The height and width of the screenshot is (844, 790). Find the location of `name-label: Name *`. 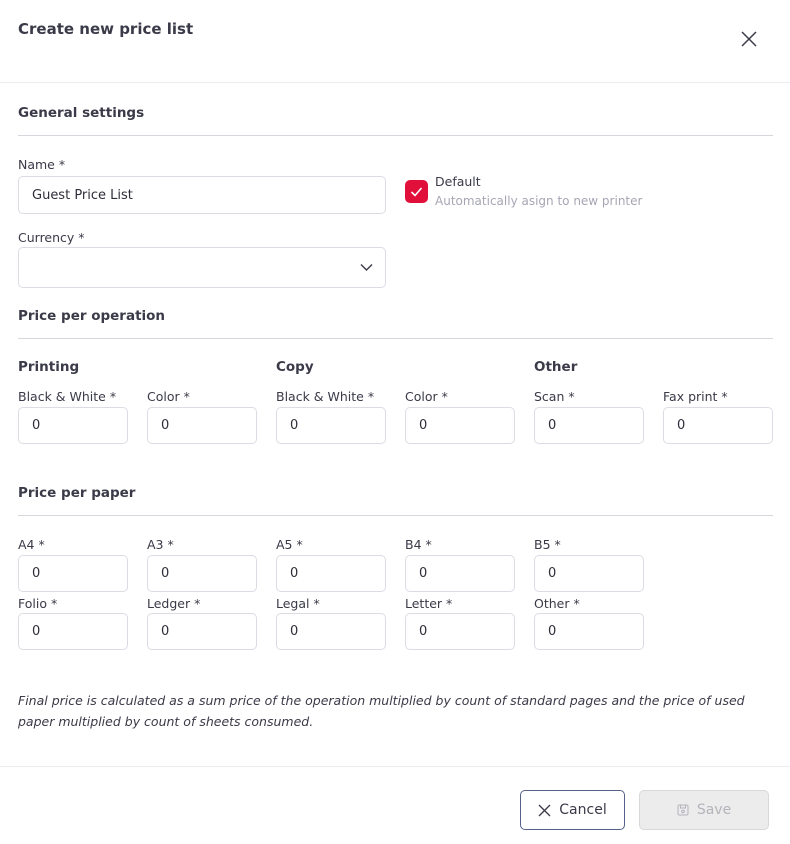

name-label: Name * is located at coordinates (42, 164).